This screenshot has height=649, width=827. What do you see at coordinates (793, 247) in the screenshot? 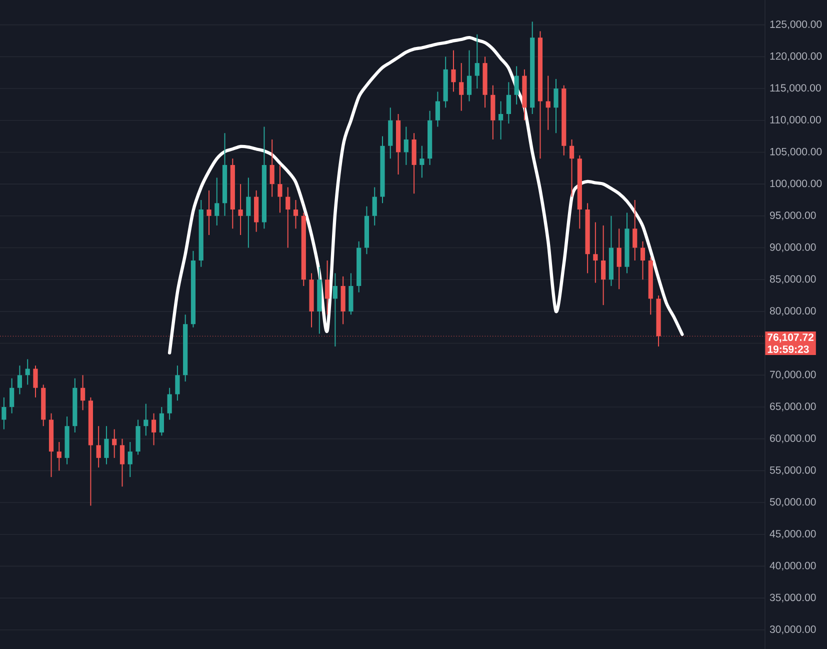
I see `y-tick-label: 90,000.00` at bounding box center [793, 247].